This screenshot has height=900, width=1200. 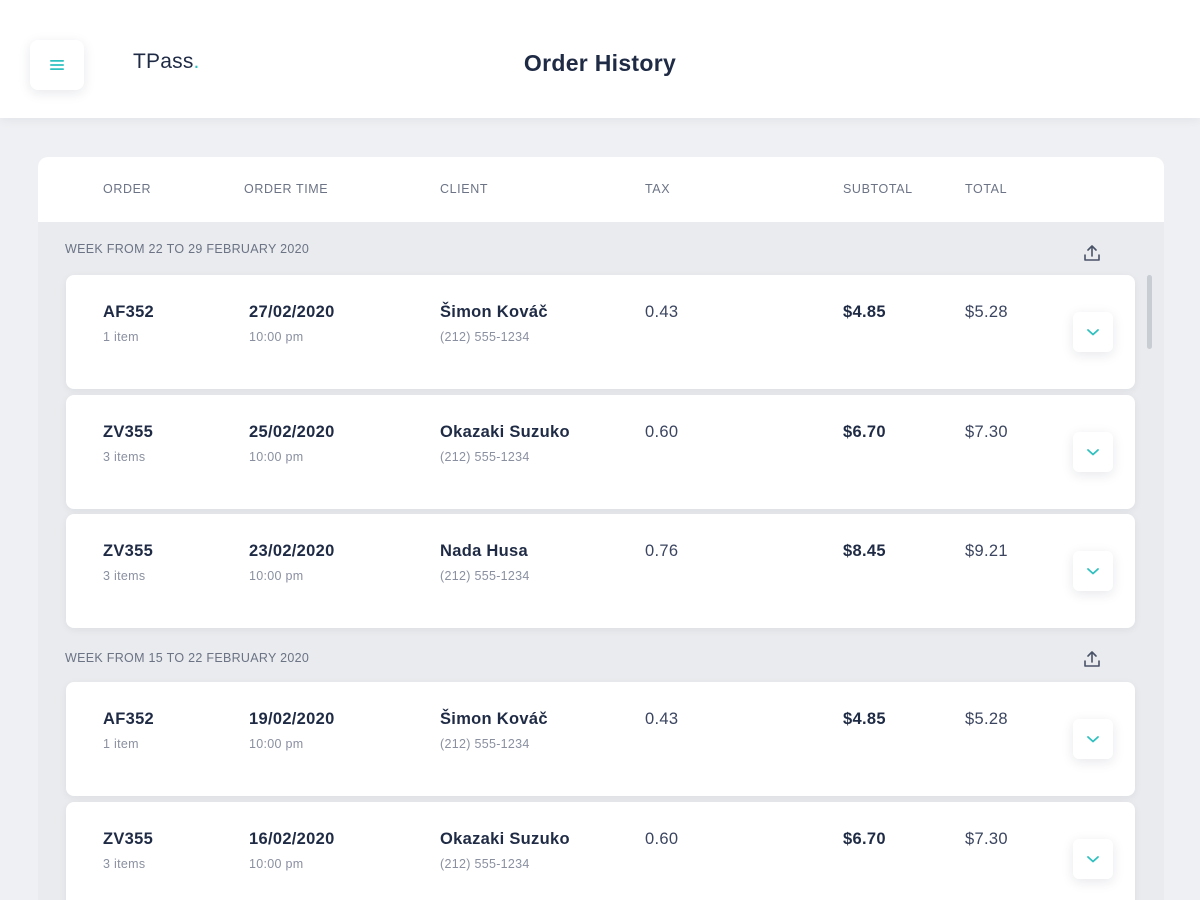 What do you see at coordinates (658, 189) in the screenshot?
I see `column-header-tax: TAX` at bounding box center [658, 189].